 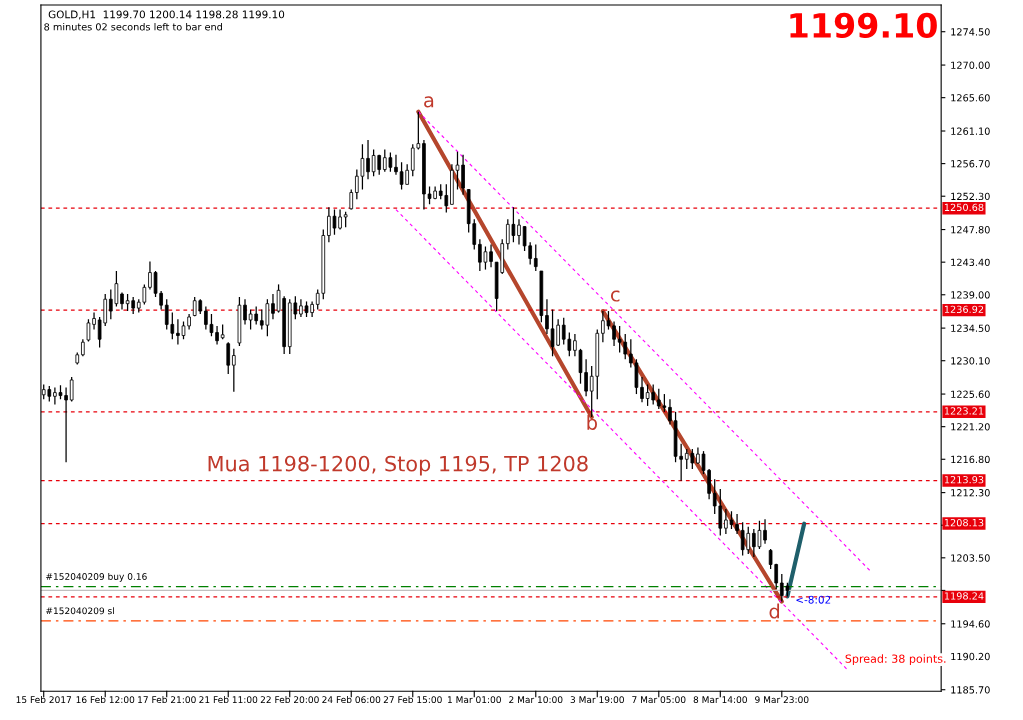 I want to click on annotation: b, so click(x=592, y=422).